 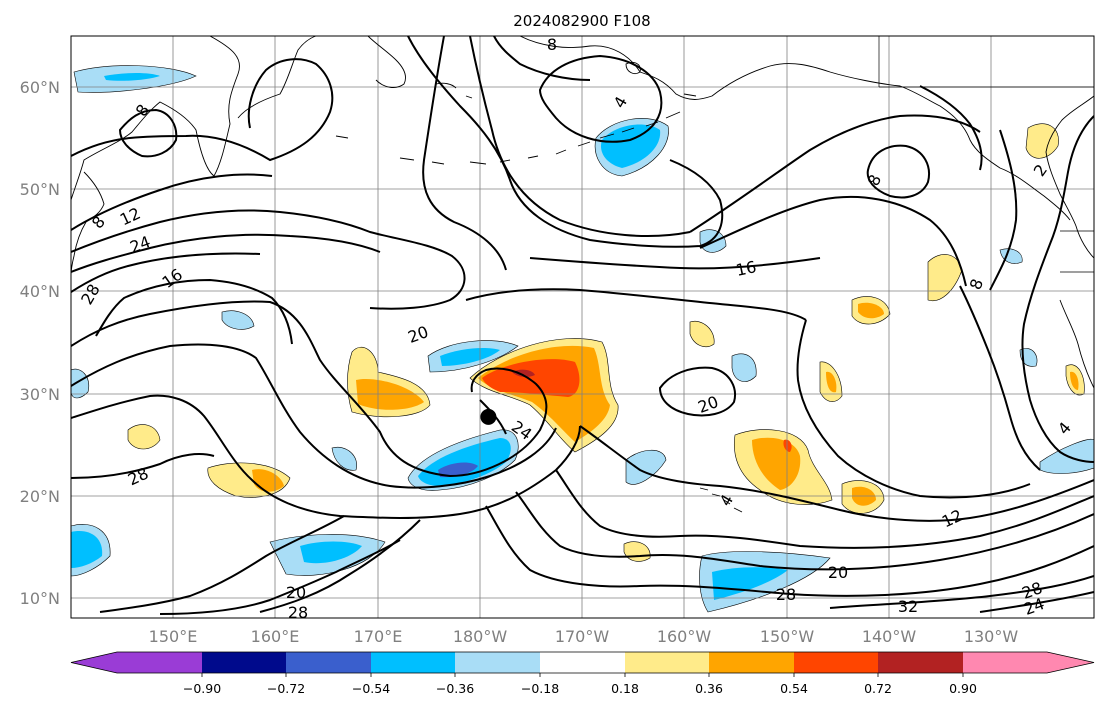 I want to click on anomaly-fill-pos-small, so click(x=831, y=382).